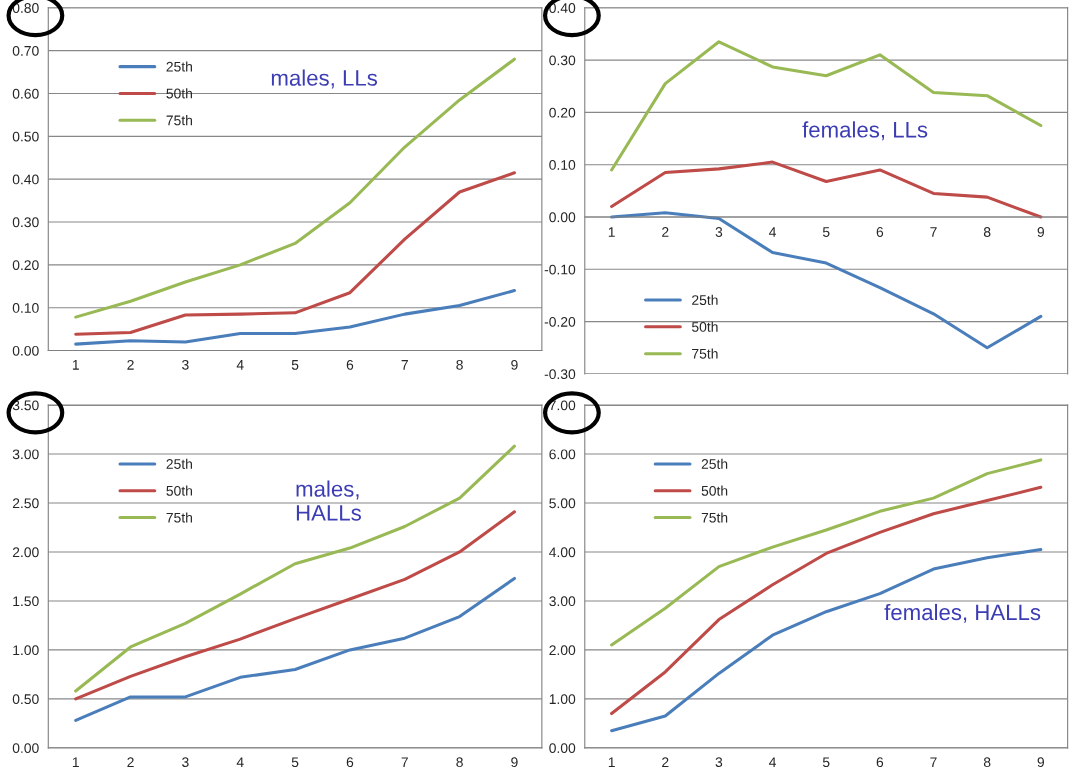 Image resolution: width=1073 pixels, height=779 pixels. Describe the element at coordinates (562, 552) in the screenshot. I see `y-tick-label: 4.00` at that location.